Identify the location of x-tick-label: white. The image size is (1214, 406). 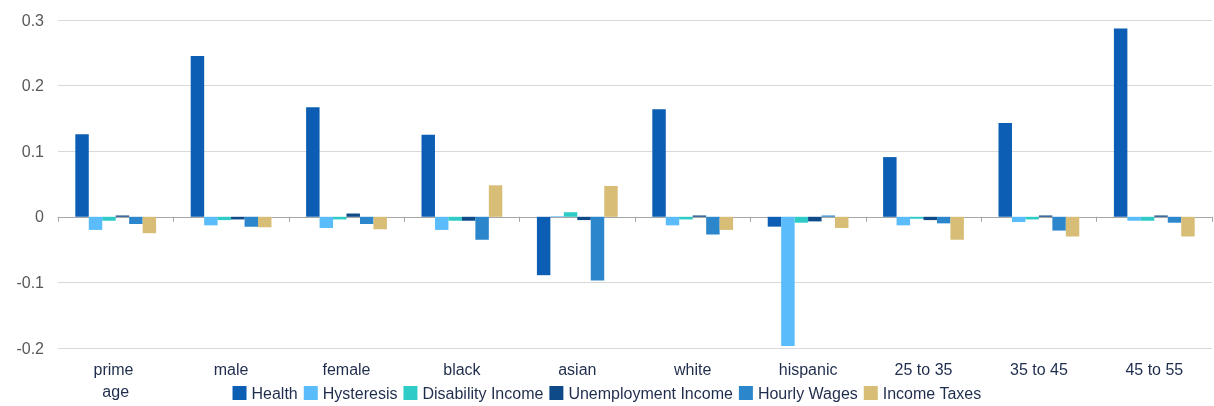
(692, 369).